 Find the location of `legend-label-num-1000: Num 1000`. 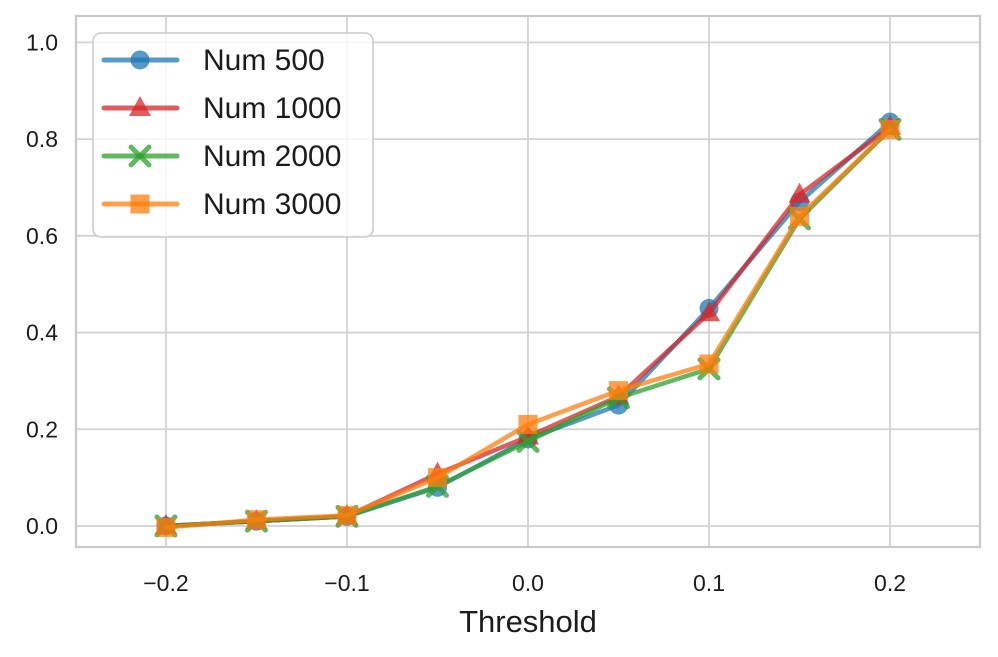

legend-label-num-1000: Num 1000 is located at coordinates (272, 108).